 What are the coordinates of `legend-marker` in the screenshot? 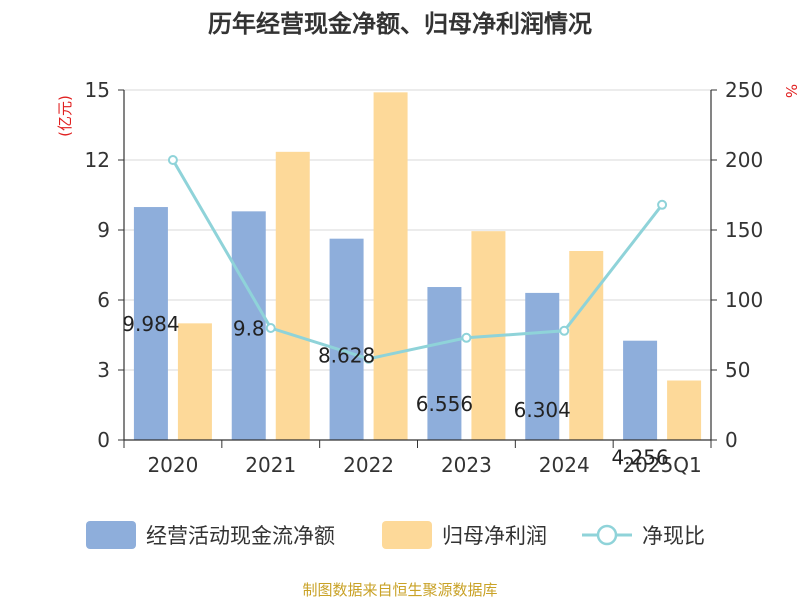 It's located at (607, 535).